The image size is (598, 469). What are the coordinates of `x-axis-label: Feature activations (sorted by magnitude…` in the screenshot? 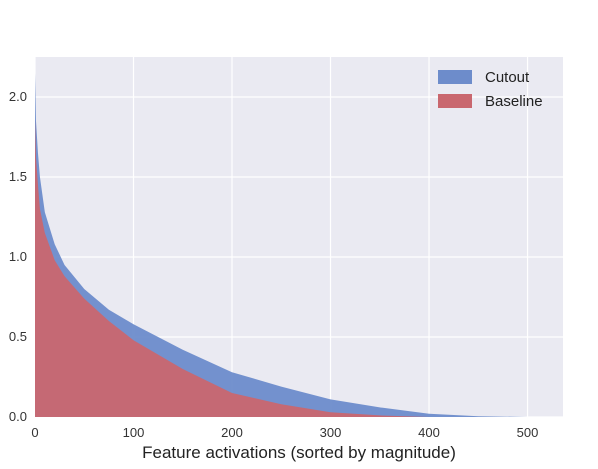 It's located at (299, 452).